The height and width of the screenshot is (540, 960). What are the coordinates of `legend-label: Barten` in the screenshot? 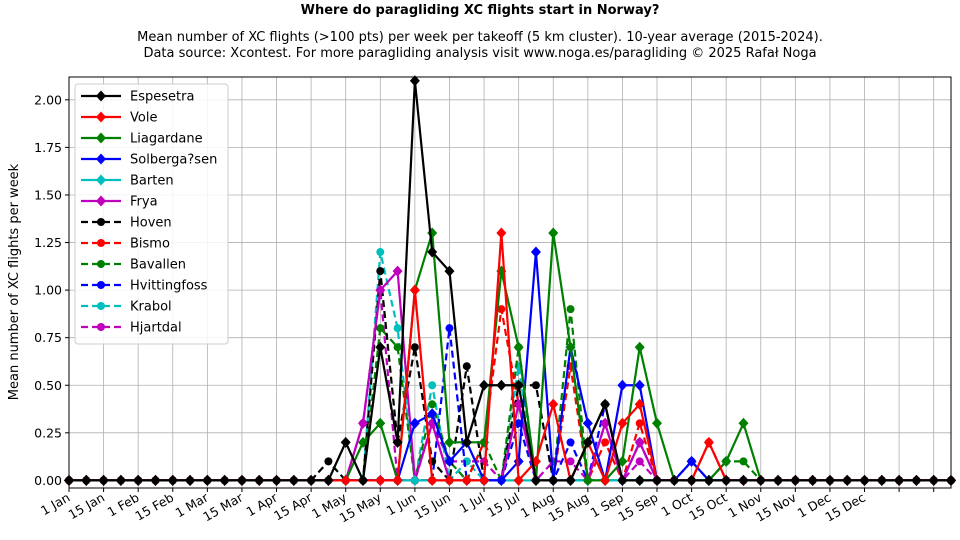 It's located at (152, 181).